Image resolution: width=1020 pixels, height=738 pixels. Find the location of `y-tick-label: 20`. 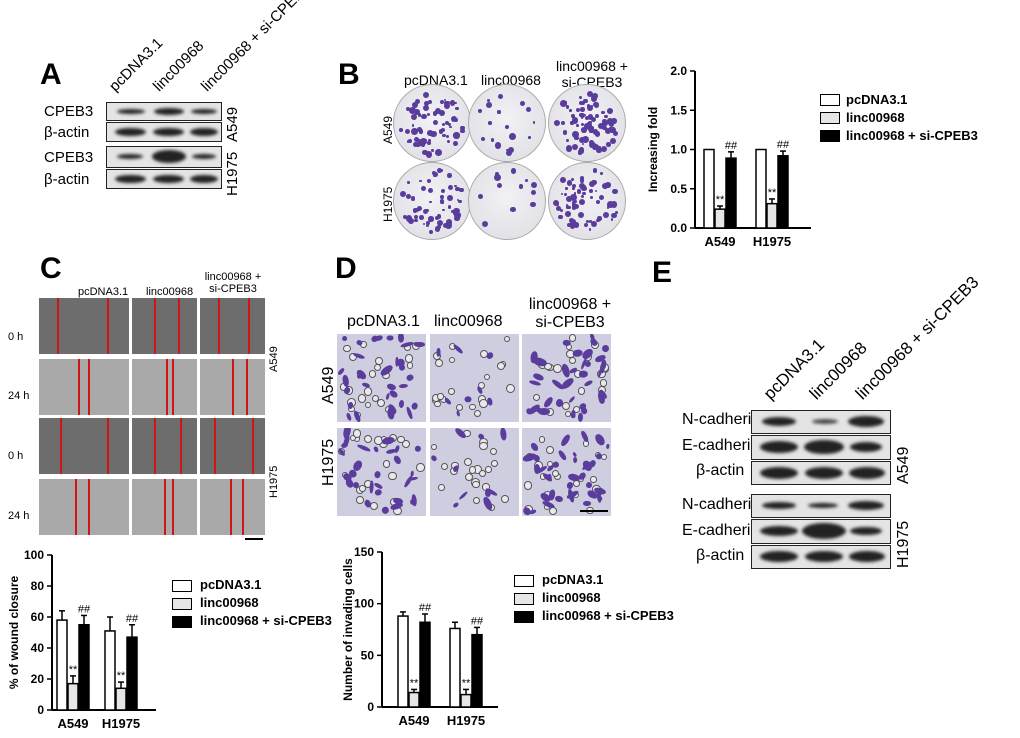

y-tick-label: 20 is located at coordinates (38, 679).